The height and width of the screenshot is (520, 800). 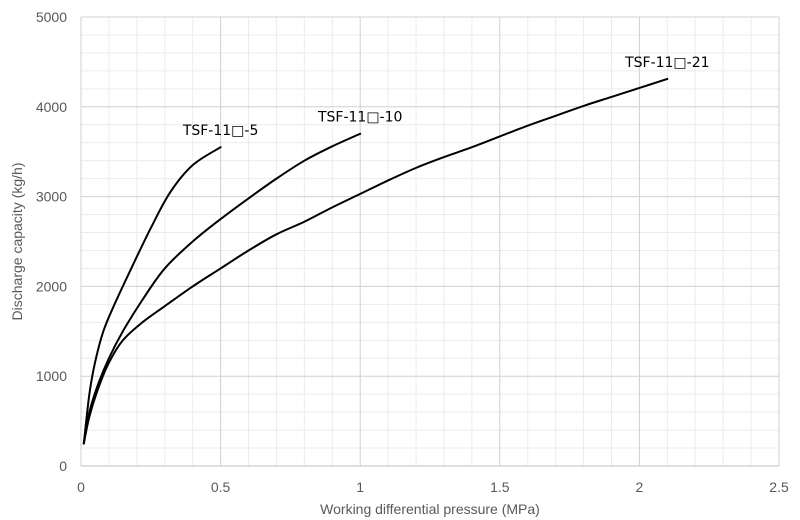 What do you see at coordinates (63, 466) in the screenshot?
I see `y-tick-label: 0` at bounding box center [63, 466].